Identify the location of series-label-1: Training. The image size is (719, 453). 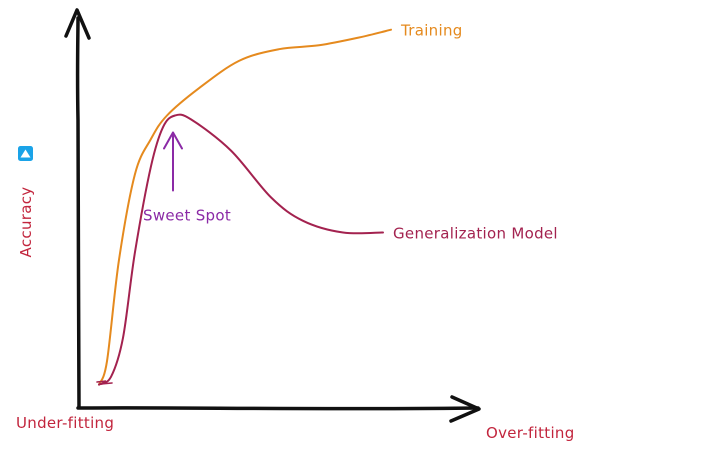
(431, 31).